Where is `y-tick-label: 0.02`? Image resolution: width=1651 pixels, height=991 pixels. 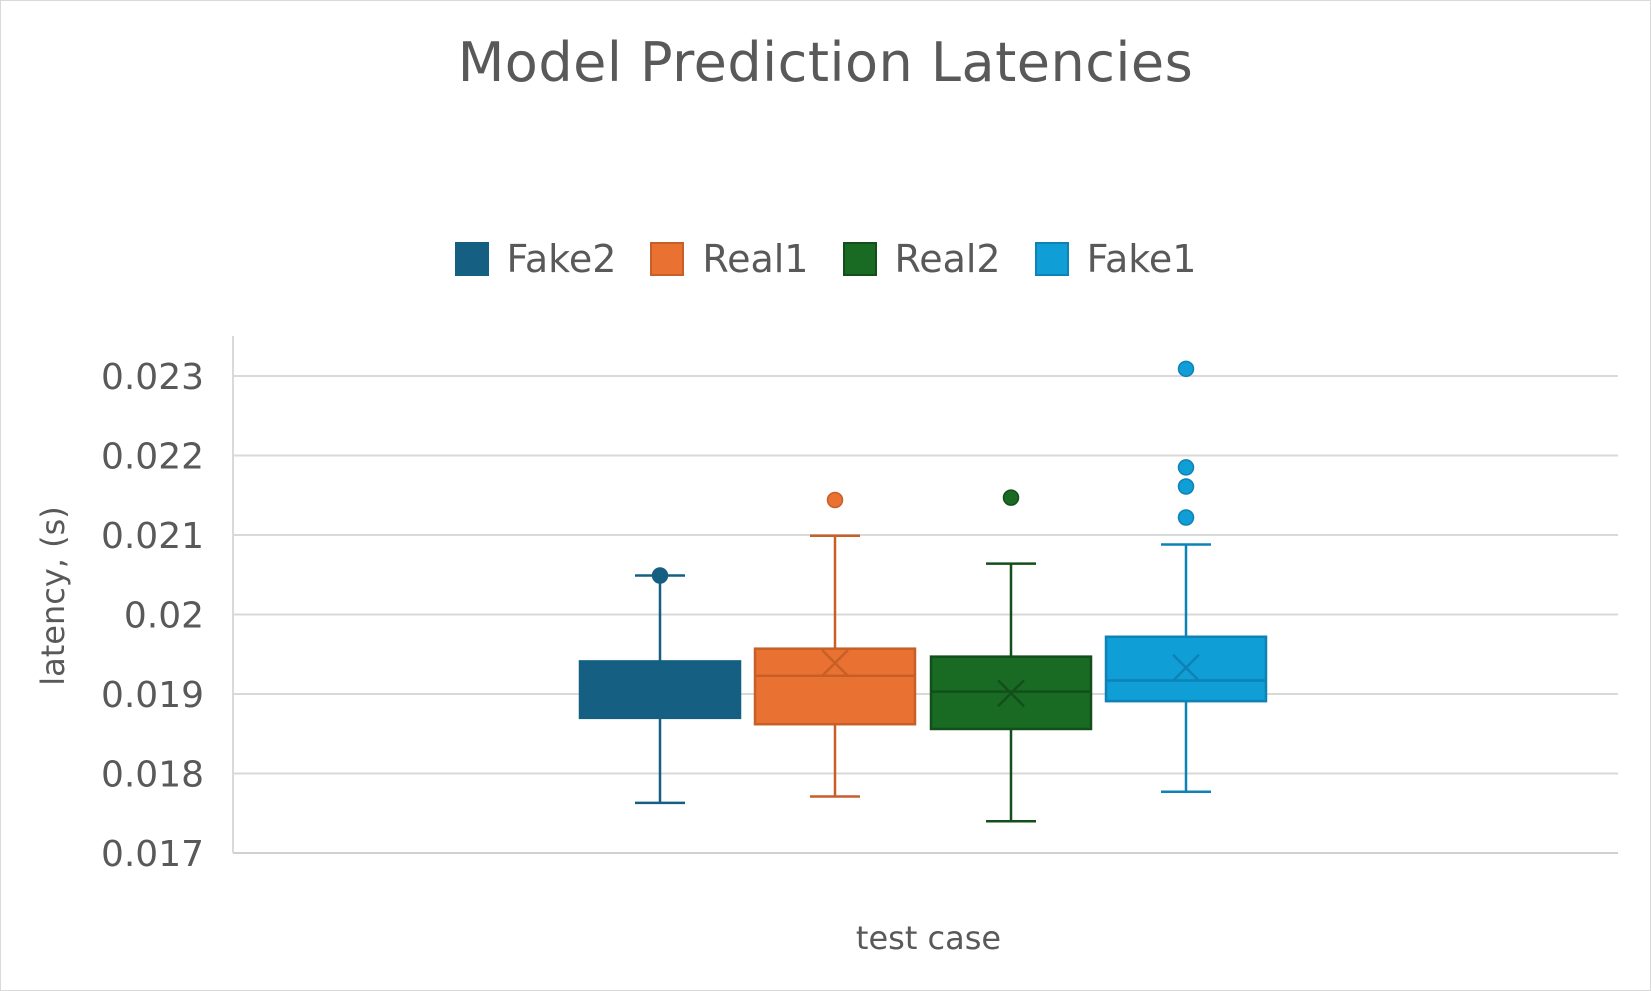 y-tick-label: 0.02 is located at coordinates (164, 616).